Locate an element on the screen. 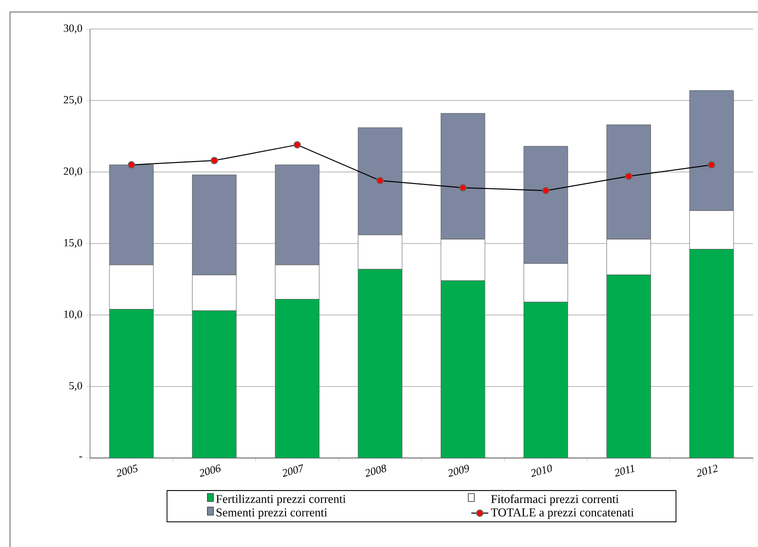  legend-label: Fertilizzanti prezzi correnti is located at coordinates (281, 500).